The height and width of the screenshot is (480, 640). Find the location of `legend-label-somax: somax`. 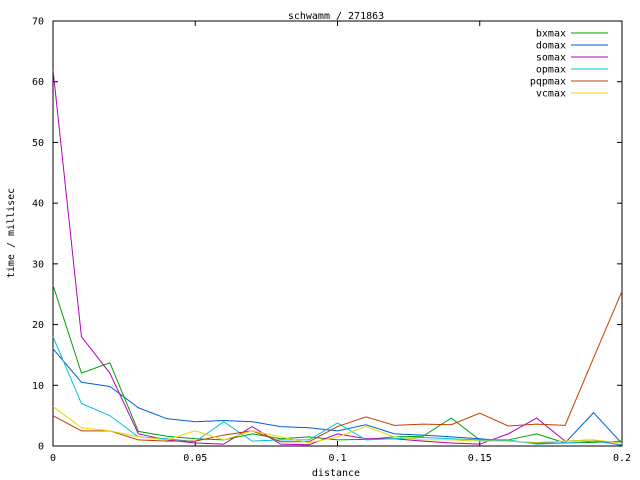

legend-label-somax: somax is located at coordinates (551, 58).